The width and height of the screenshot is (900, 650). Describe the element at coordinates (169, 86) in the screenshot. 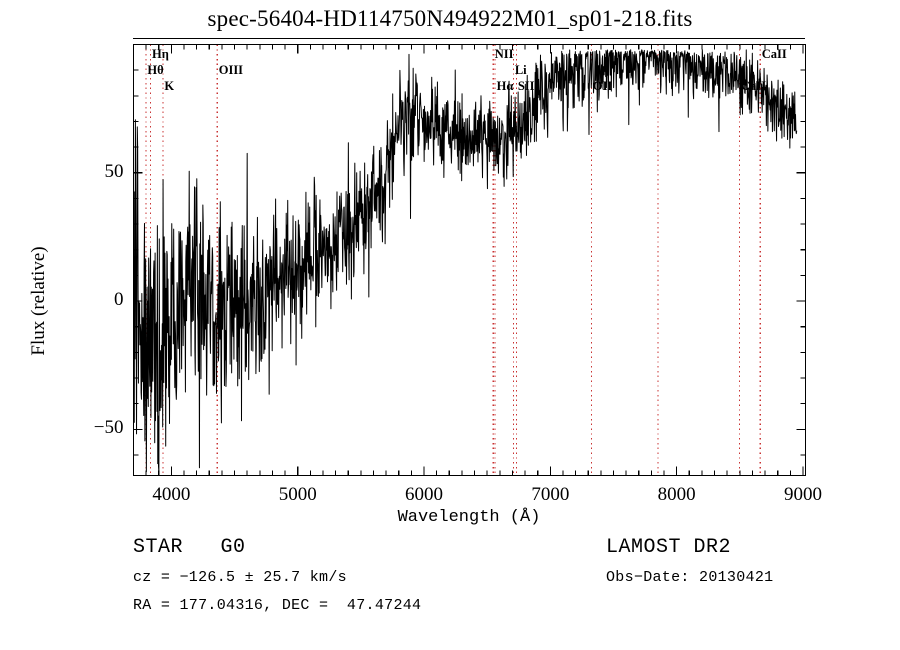

I see `spectral-line-label: K` at that location.